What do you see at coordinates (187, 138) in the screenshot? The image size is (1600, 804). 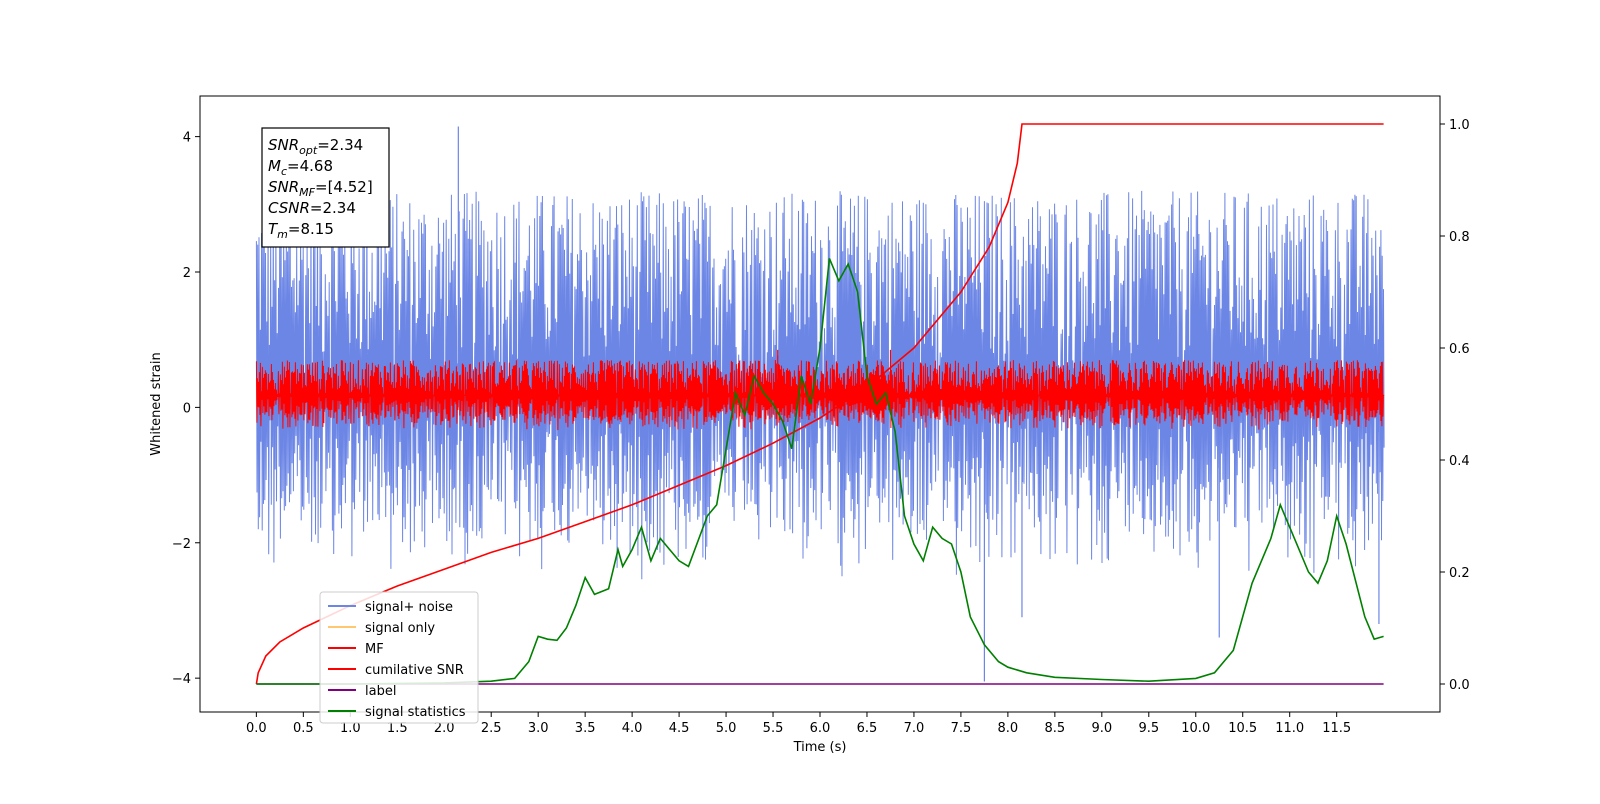 I see `y-left-tick-label: 4` at bounding box center [187, 138].